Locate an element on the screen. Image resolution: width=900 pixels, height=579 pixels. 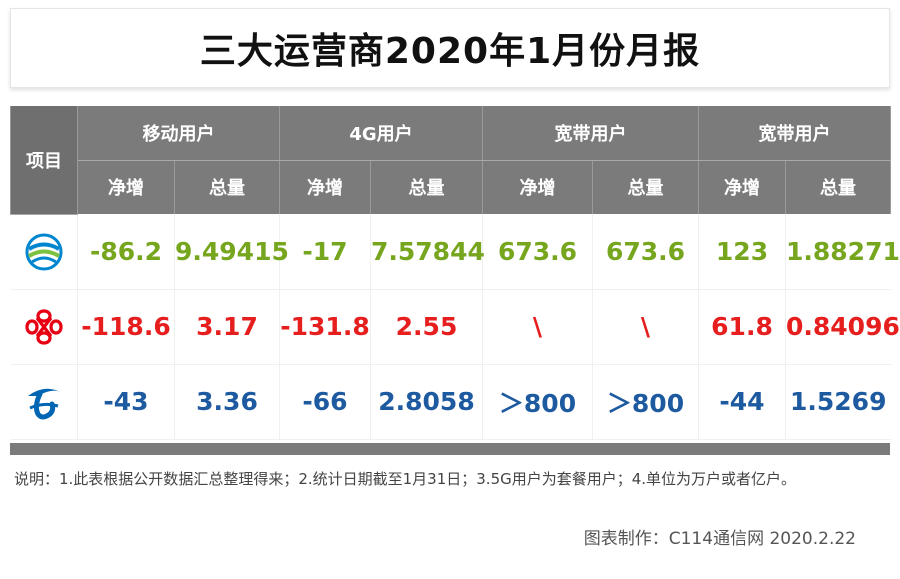
header-group-mobile: 移动用户 is located at coordinates (178, 133).